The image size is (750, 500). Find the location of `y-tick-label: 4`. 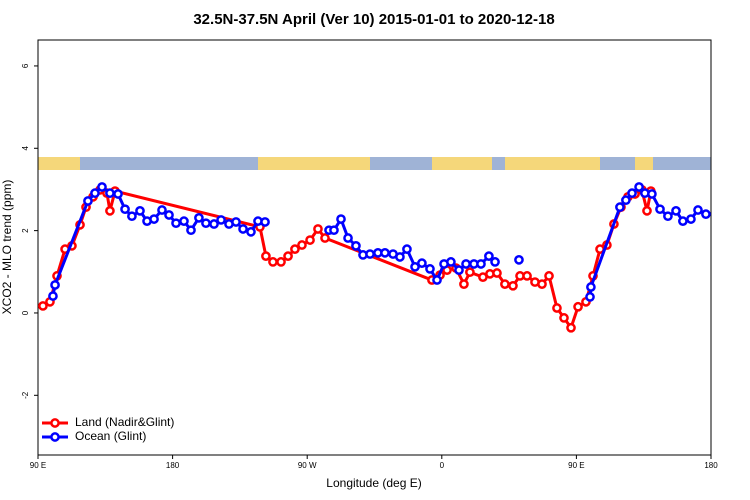

y-tick-label: 4 is located at coordinates (25, 148).